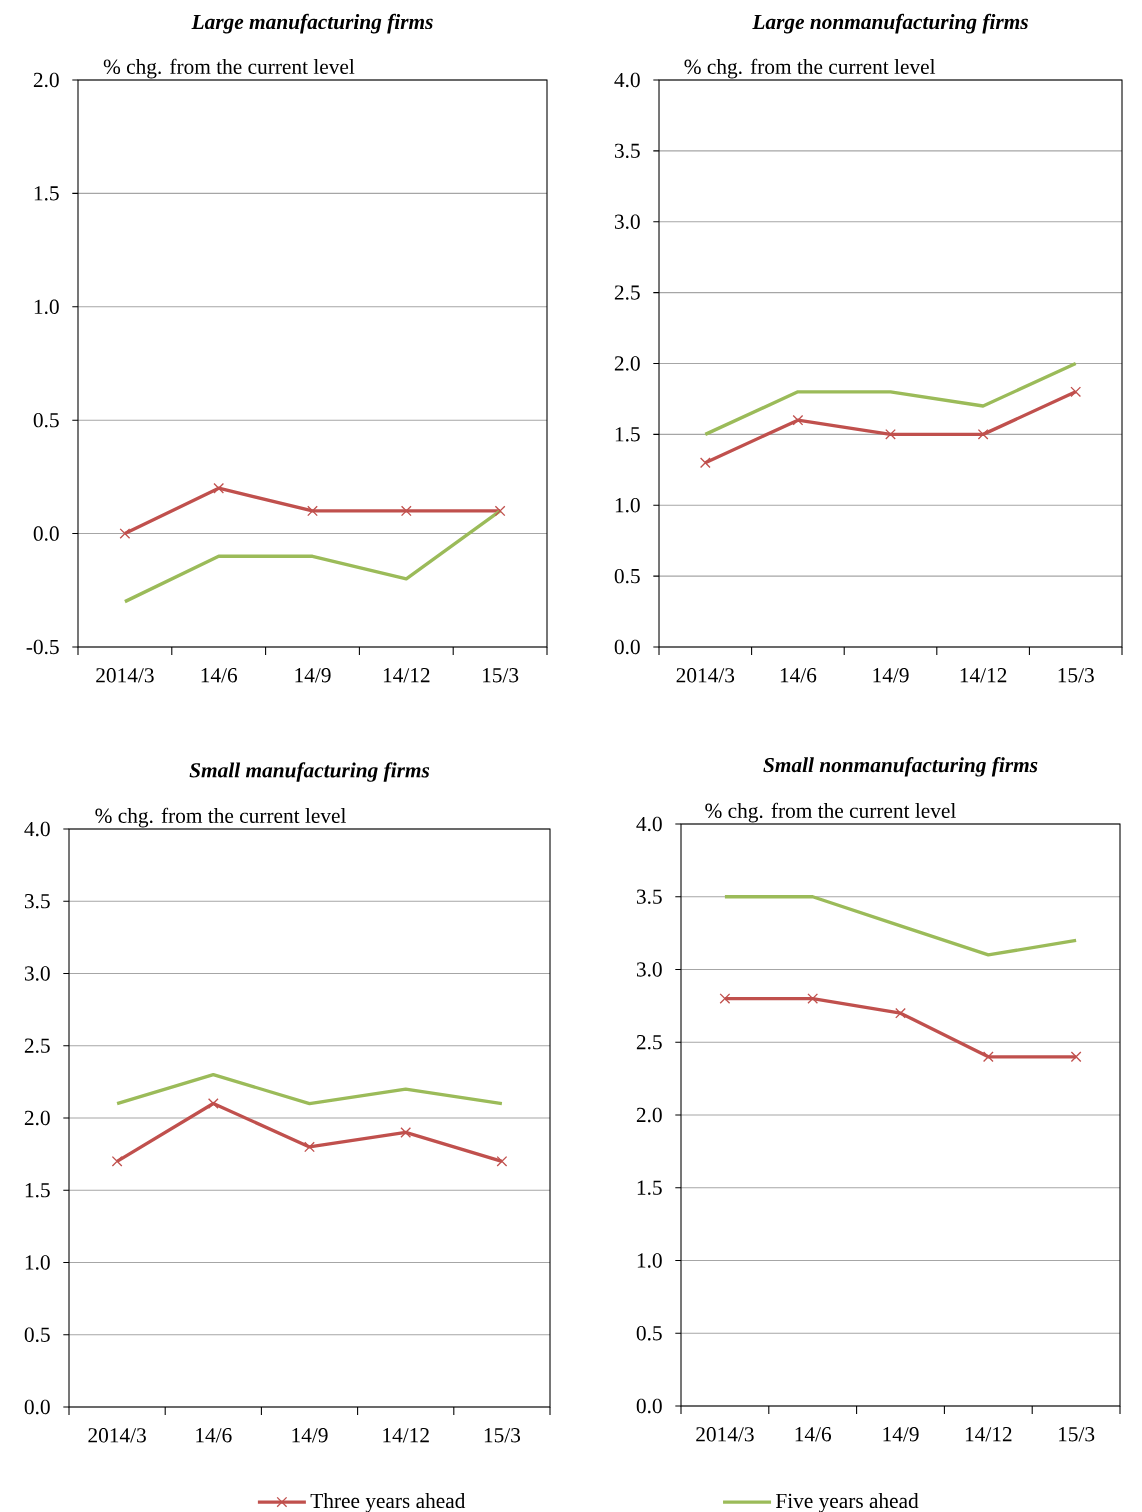  Describe the element at coordinates (42, 647) in the screenshot. I see `y-tick-label: -0.5` at that location.